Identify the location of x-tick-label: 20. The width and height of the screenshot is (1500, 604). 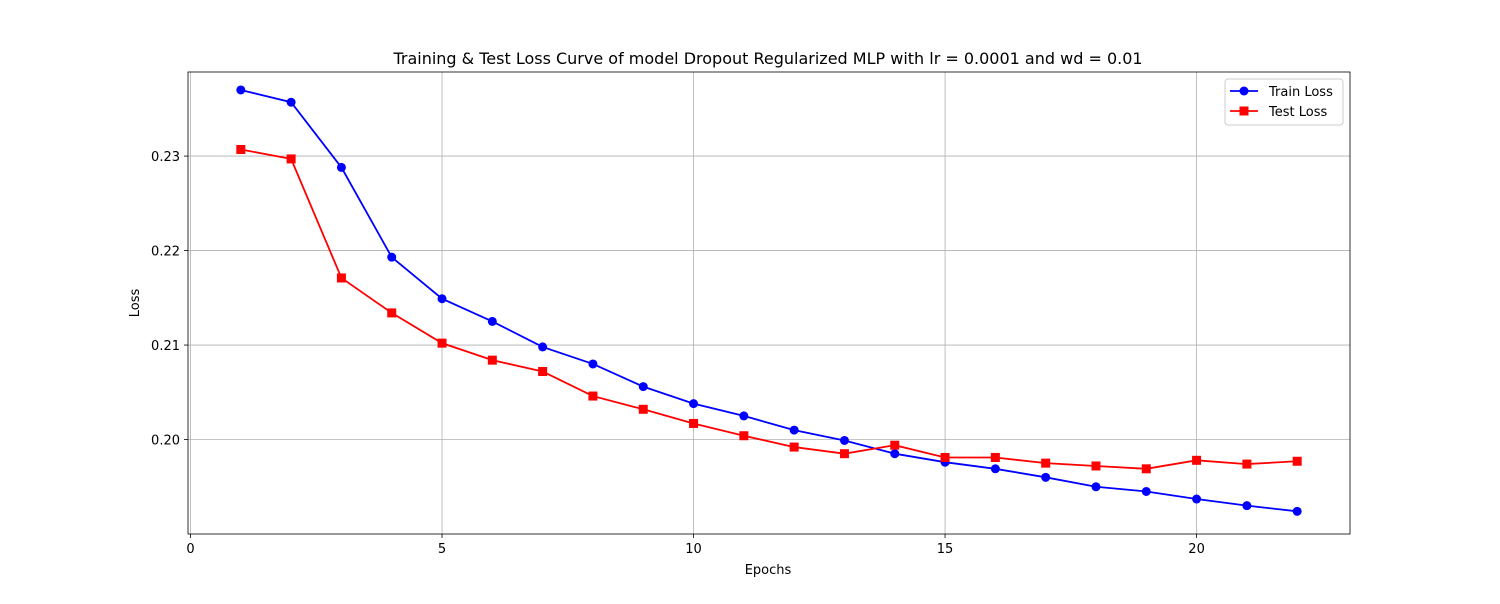
(1196, 549).